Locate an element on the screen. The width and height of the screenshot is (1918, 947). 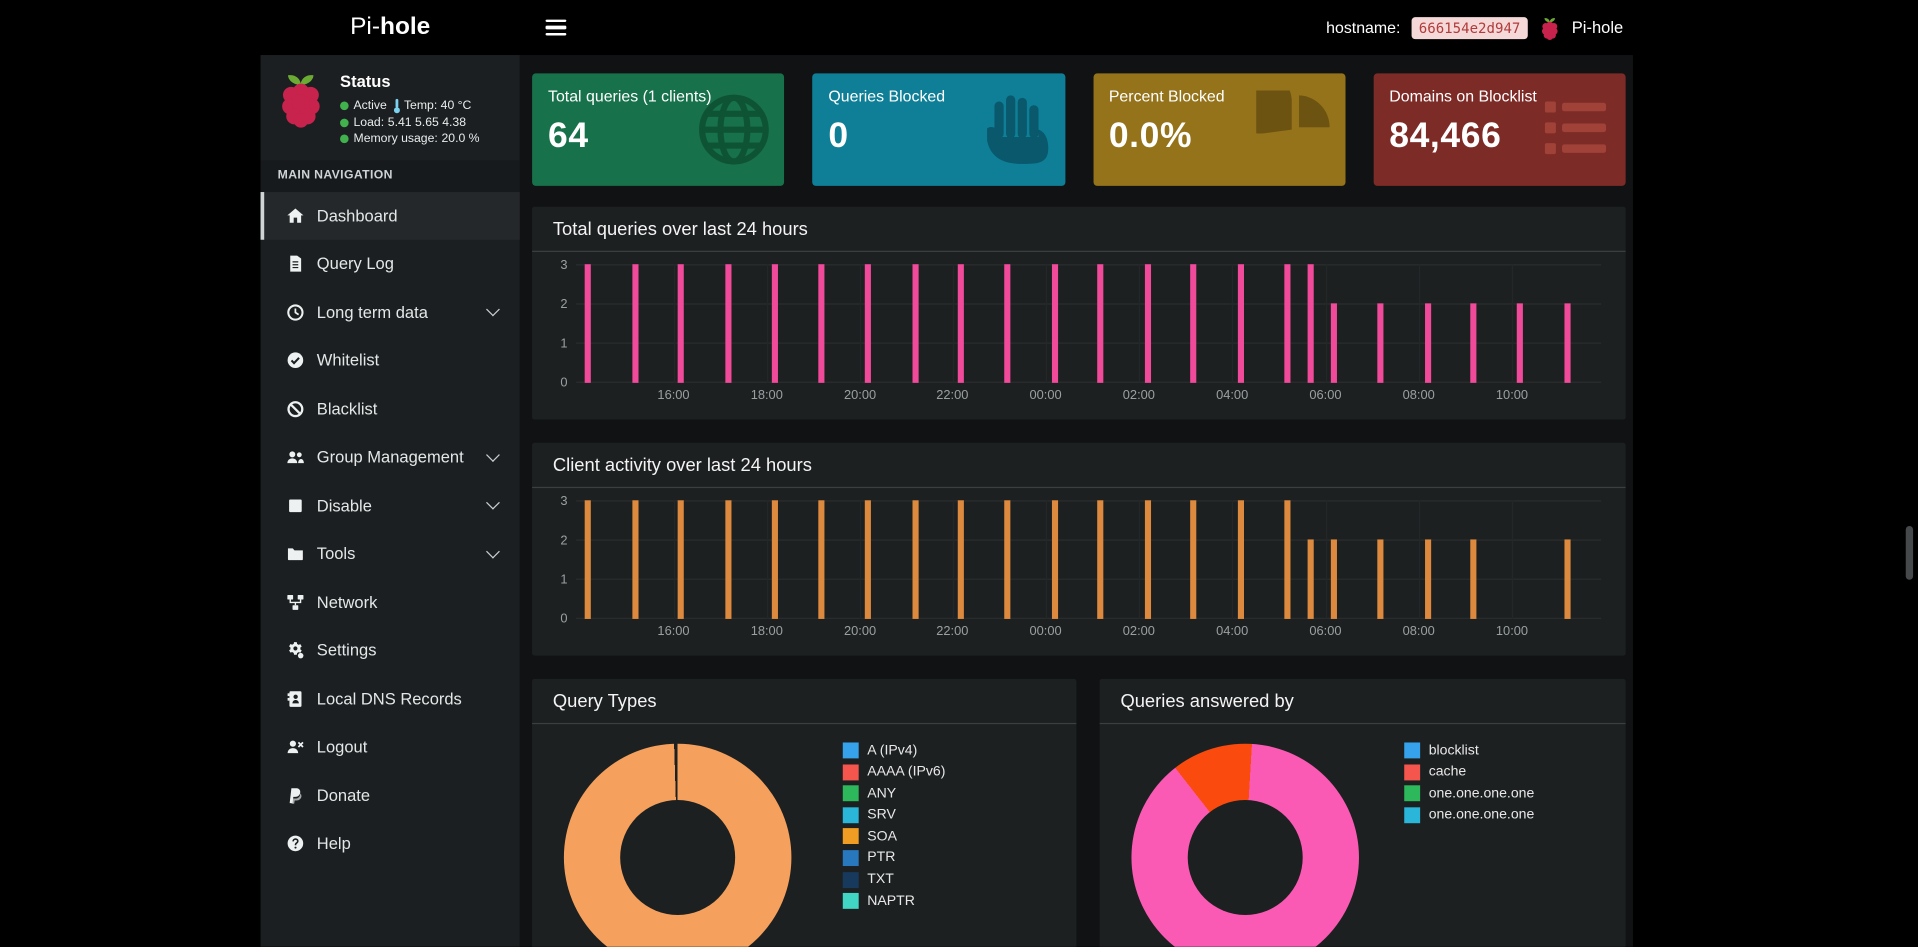
hostname-badge: 666154e2d947 is located at coordinates (1469, 27).